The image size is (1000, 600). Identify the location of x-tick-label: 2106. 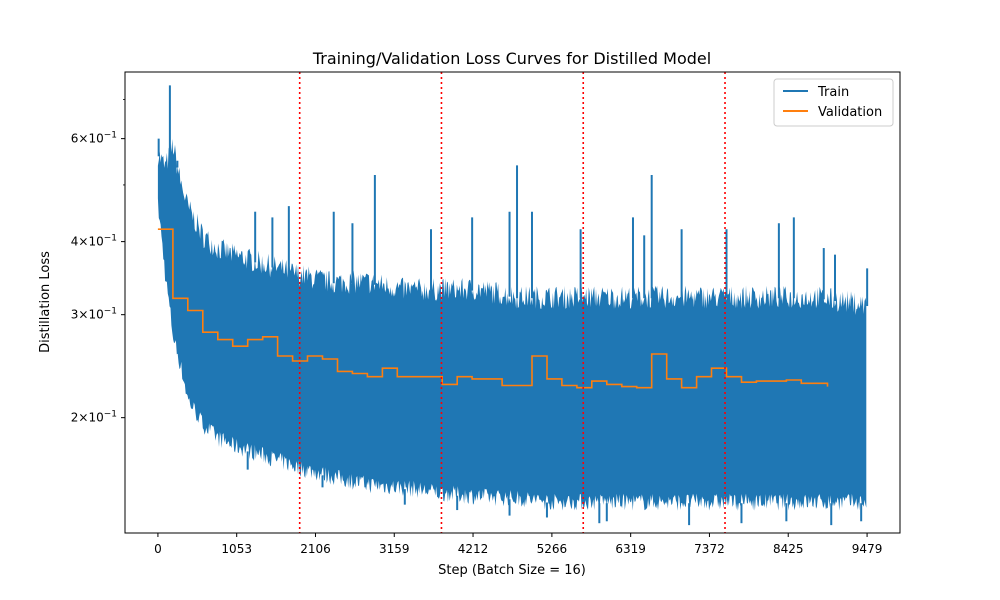
(315, 549).